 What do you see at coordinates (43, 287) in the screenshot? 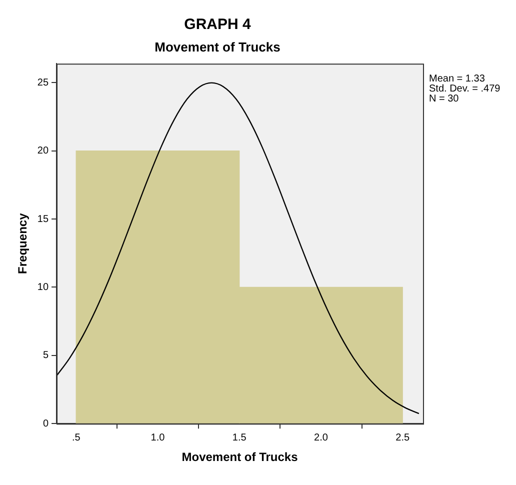
I see `y-tick-label: 10` at bounding box center [43, 287].